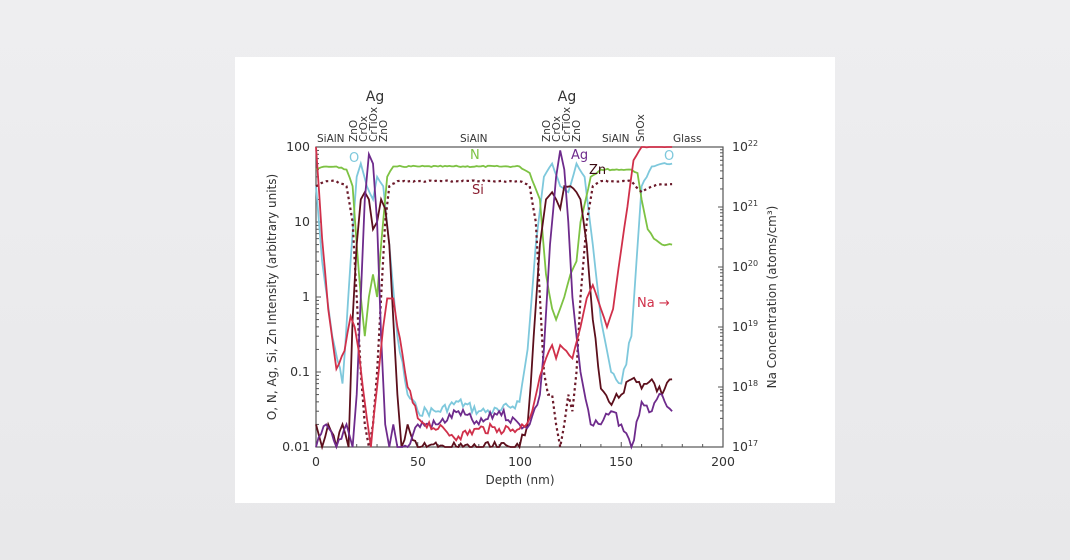  Describe the element at coordinates (306, 296) in the screenshot. I see `y-tick-1: 1` at that location.